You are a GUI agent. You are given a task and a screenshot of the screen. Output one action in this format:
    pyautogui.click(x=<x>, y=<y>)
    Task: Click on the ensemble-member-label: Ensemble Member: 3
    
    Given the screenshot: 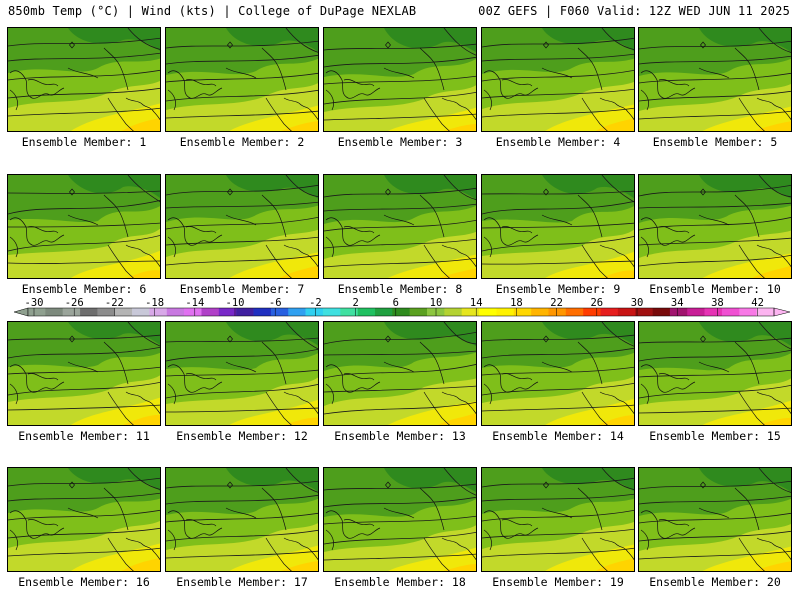 What is the action you would take?
    pyautogui.click(x=400, y=142)
    